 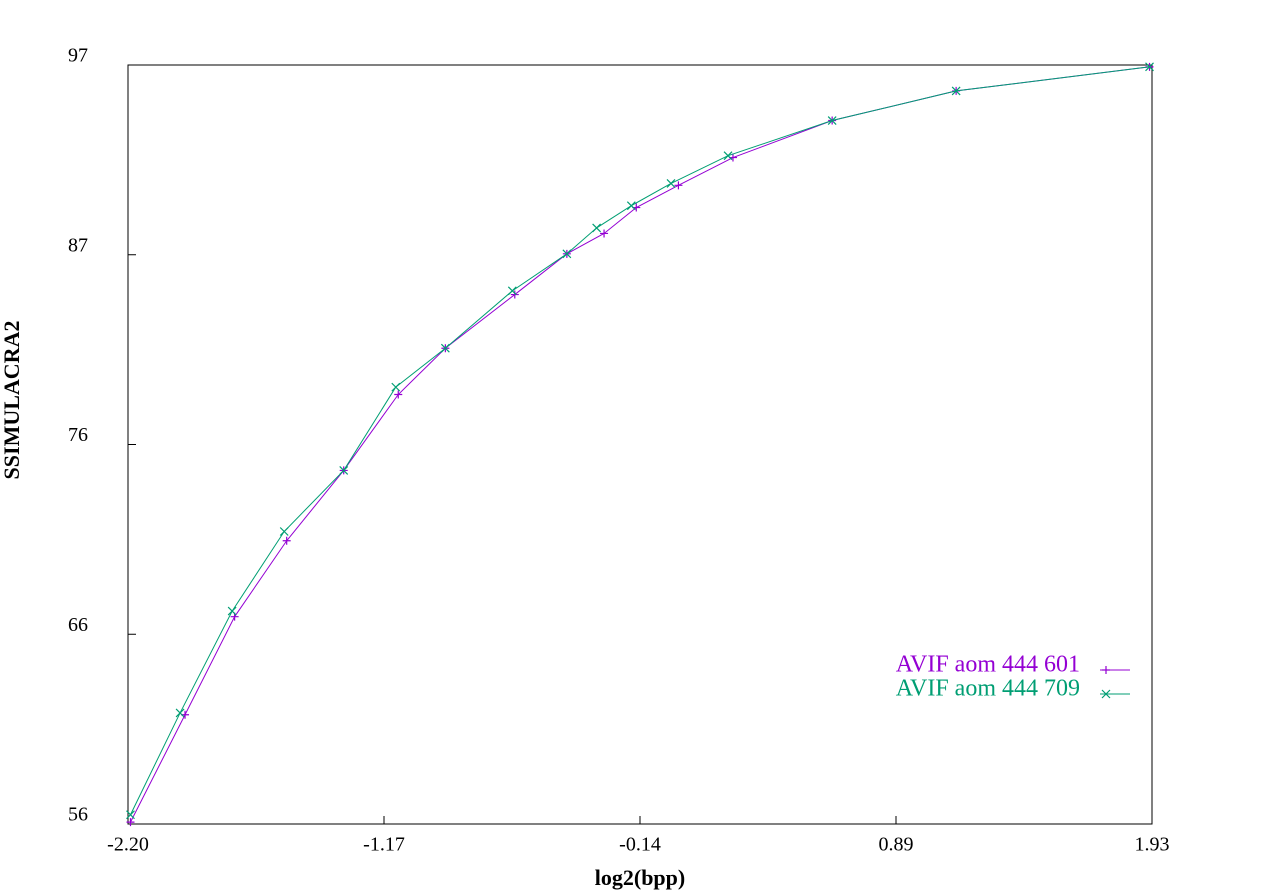 What do you see at coordinates (1152, 845) in the screenshot?
I see `x-tick-label: 1.93` at bounding box center [1152, 845].